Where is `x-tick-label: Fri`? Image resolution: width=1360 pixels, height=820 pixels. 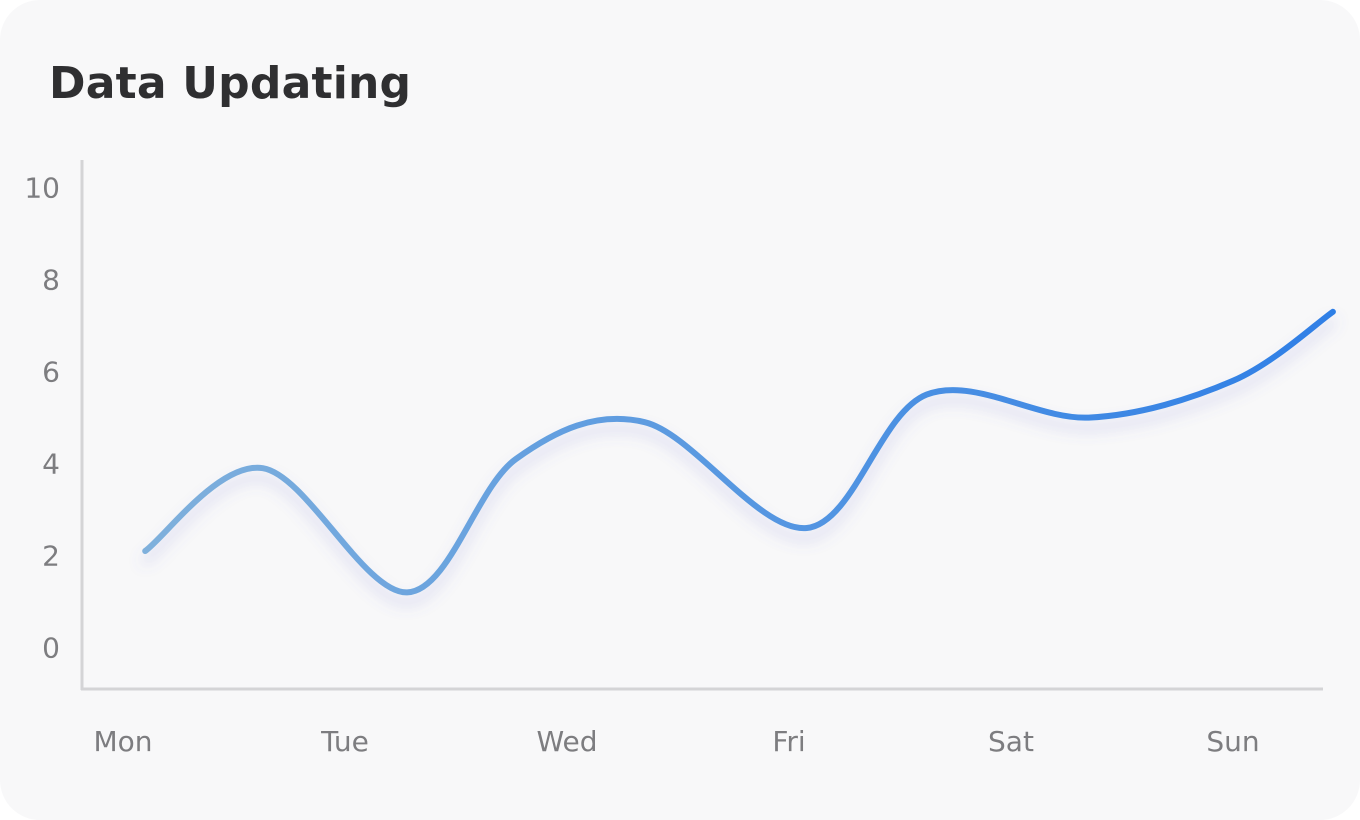
x-tick-label: Fri is located at coordinates (788, 741).